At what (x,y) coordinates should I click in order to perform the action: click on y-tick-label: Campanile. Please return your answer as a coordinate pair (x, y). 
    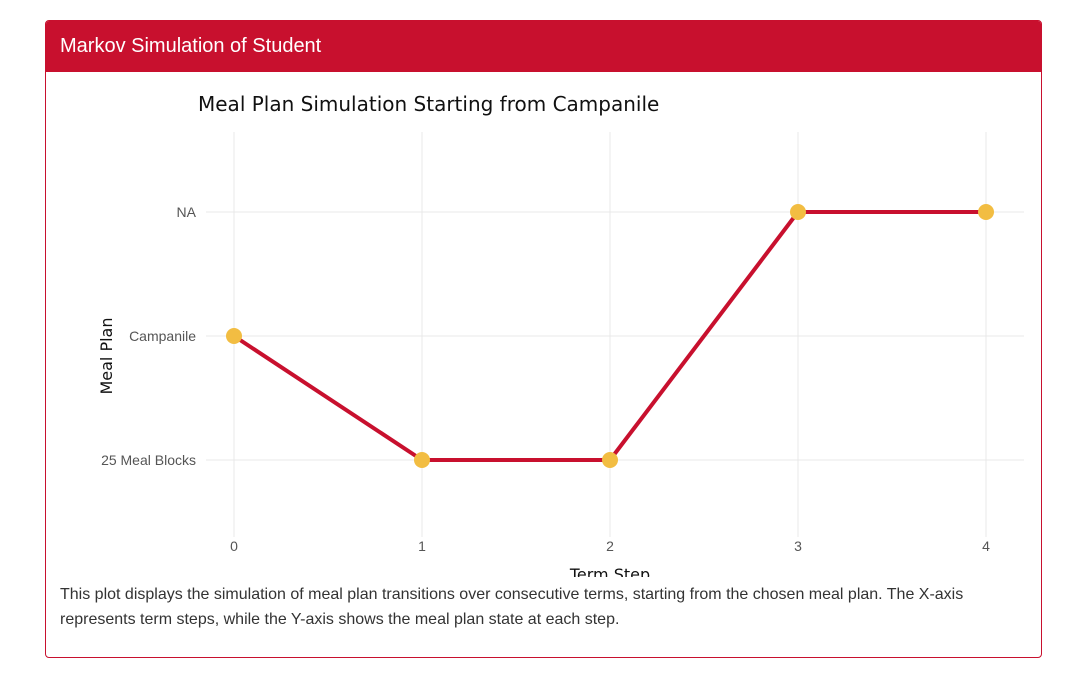
    Looking at the image, I should click on (162, 336).